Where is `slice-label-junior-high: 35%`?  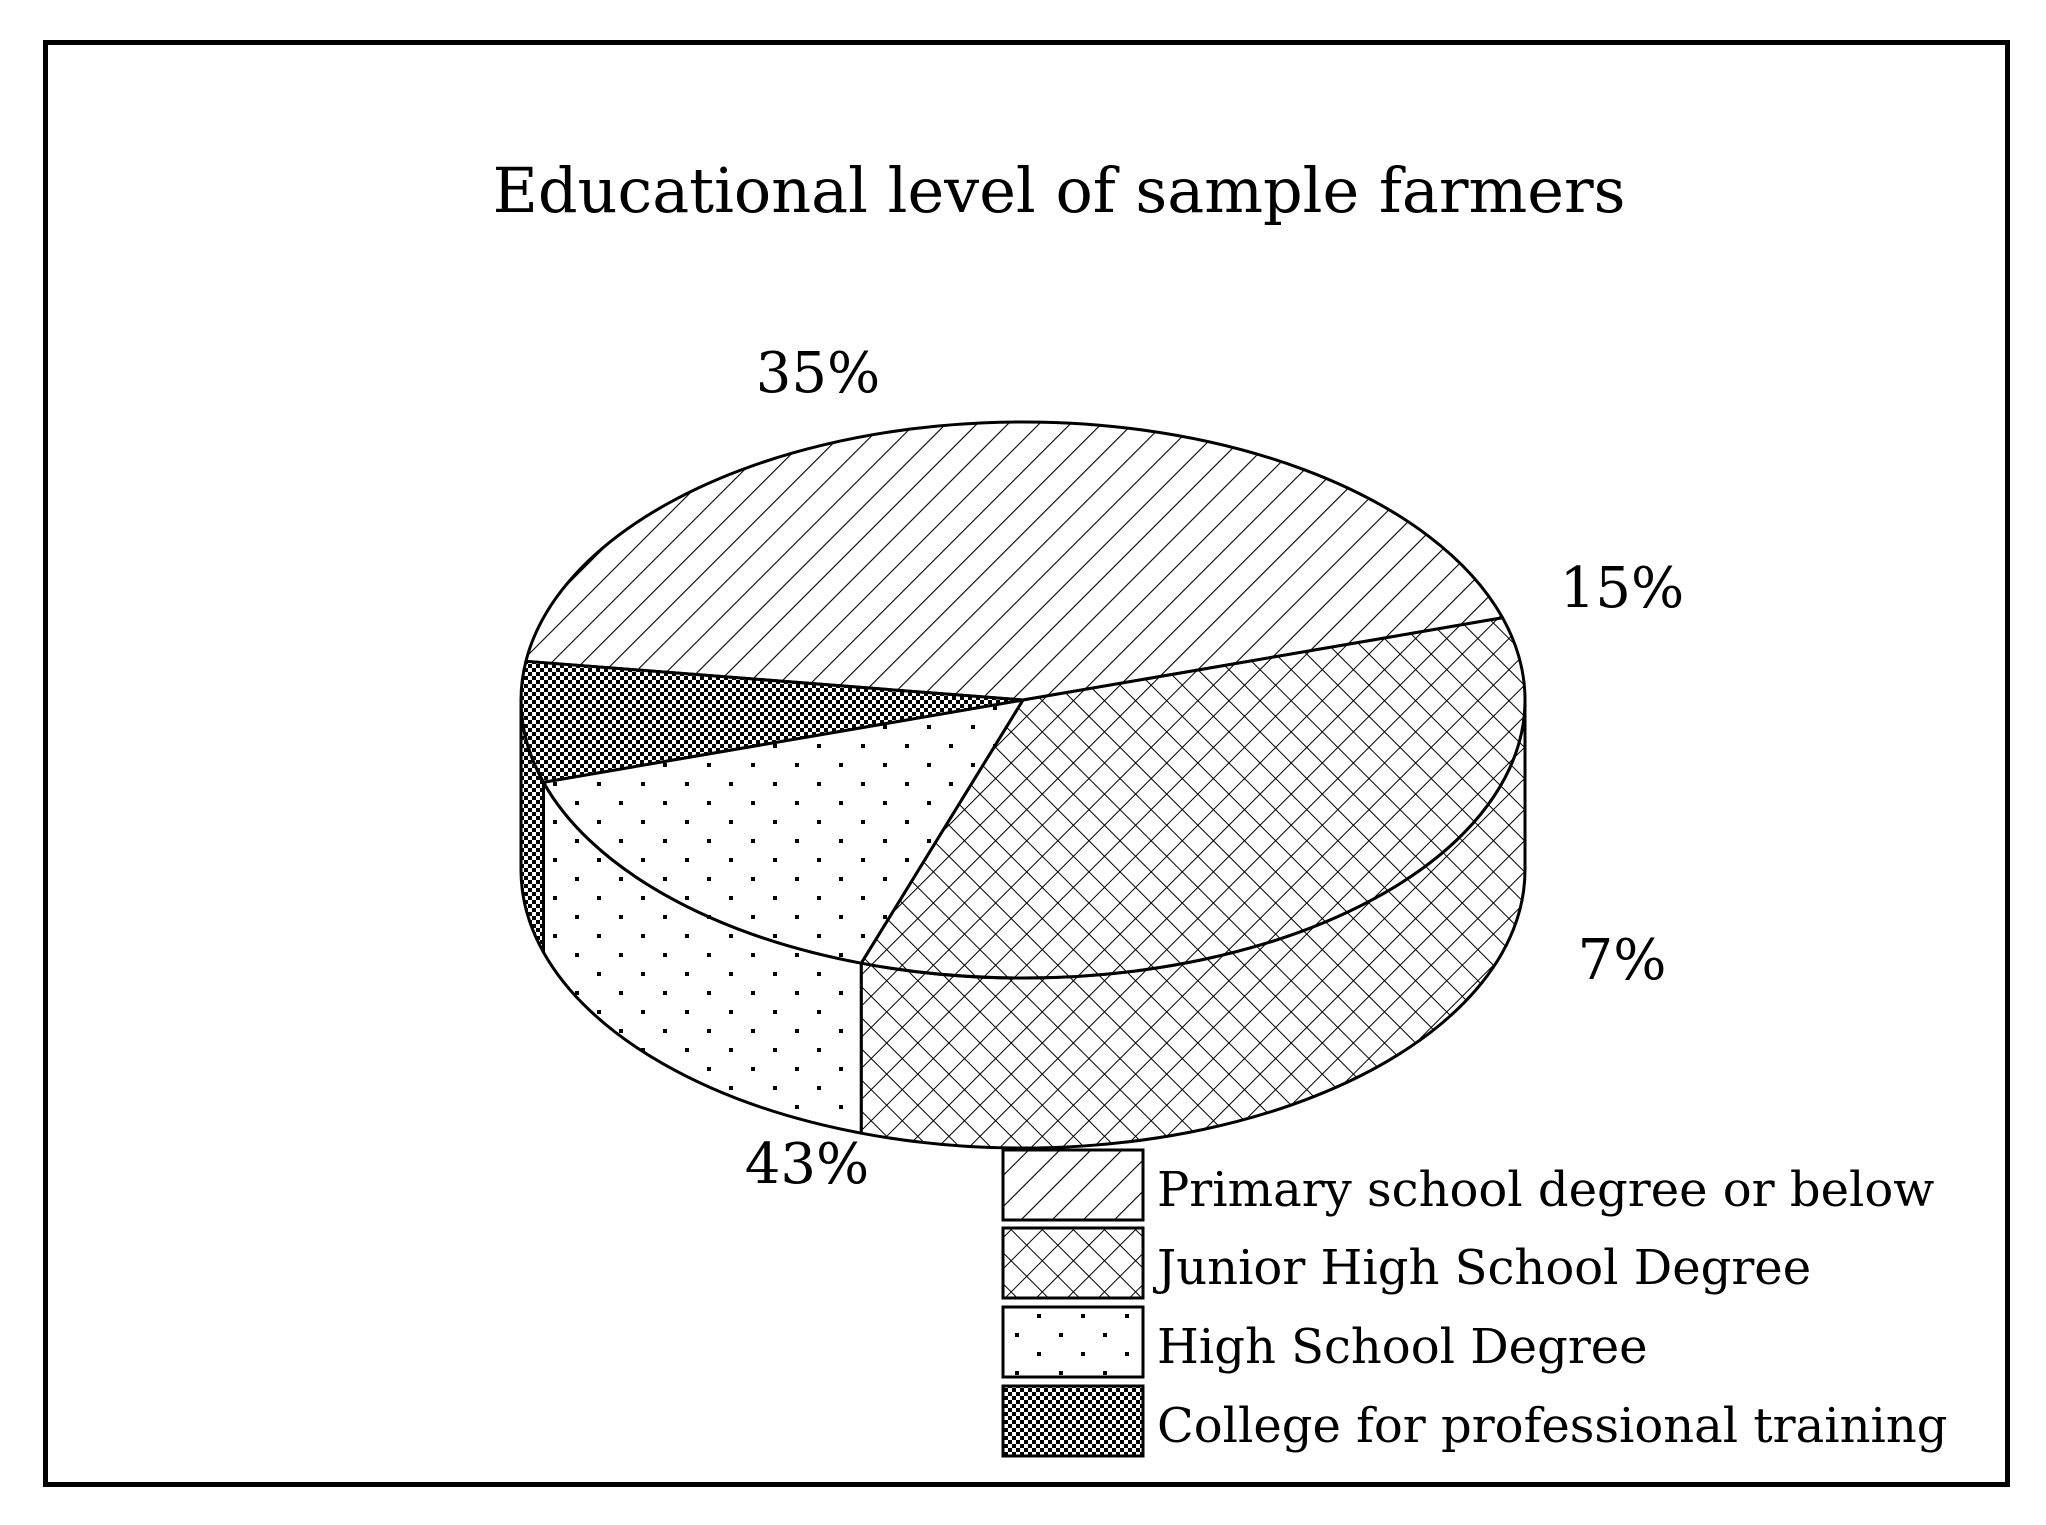 slice-label-junior-high: 35% is located at coordinates (818, 373).